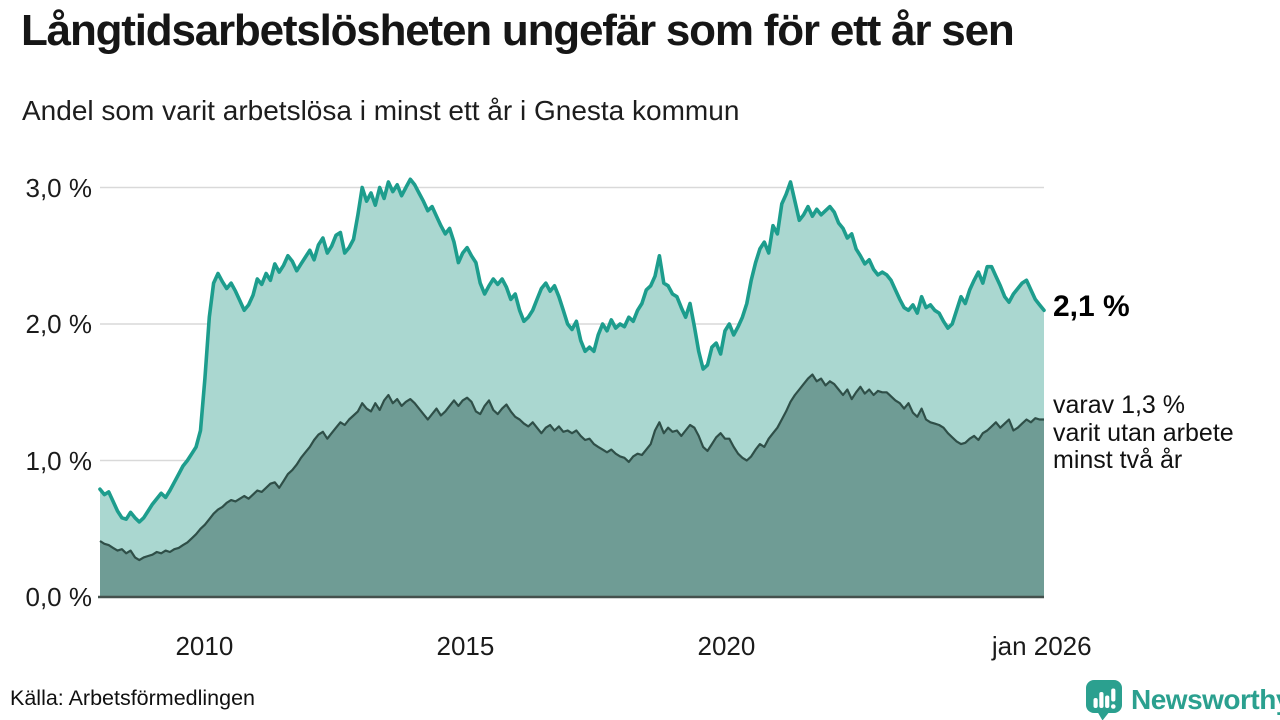  Describe the element at coordinates (1091, 306) in the screenshot. I see `series-end-value-label: 2,1 %` at that location.